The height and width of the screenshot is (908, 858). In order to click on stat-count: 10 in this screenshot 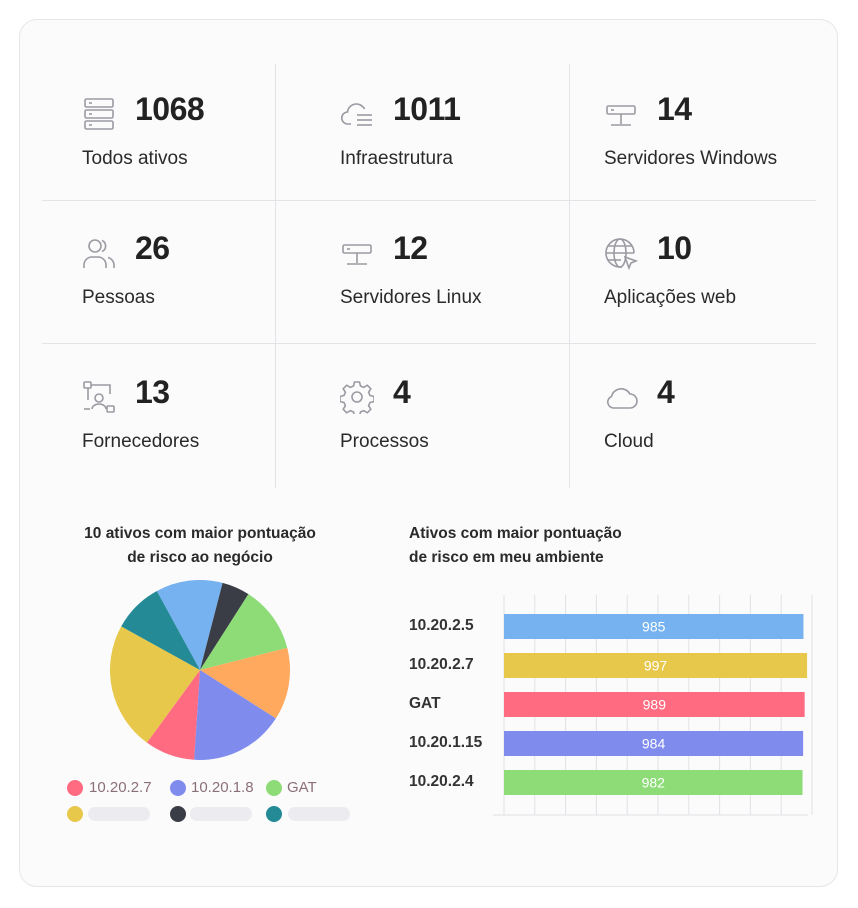, I will do `click(674, 248)`.